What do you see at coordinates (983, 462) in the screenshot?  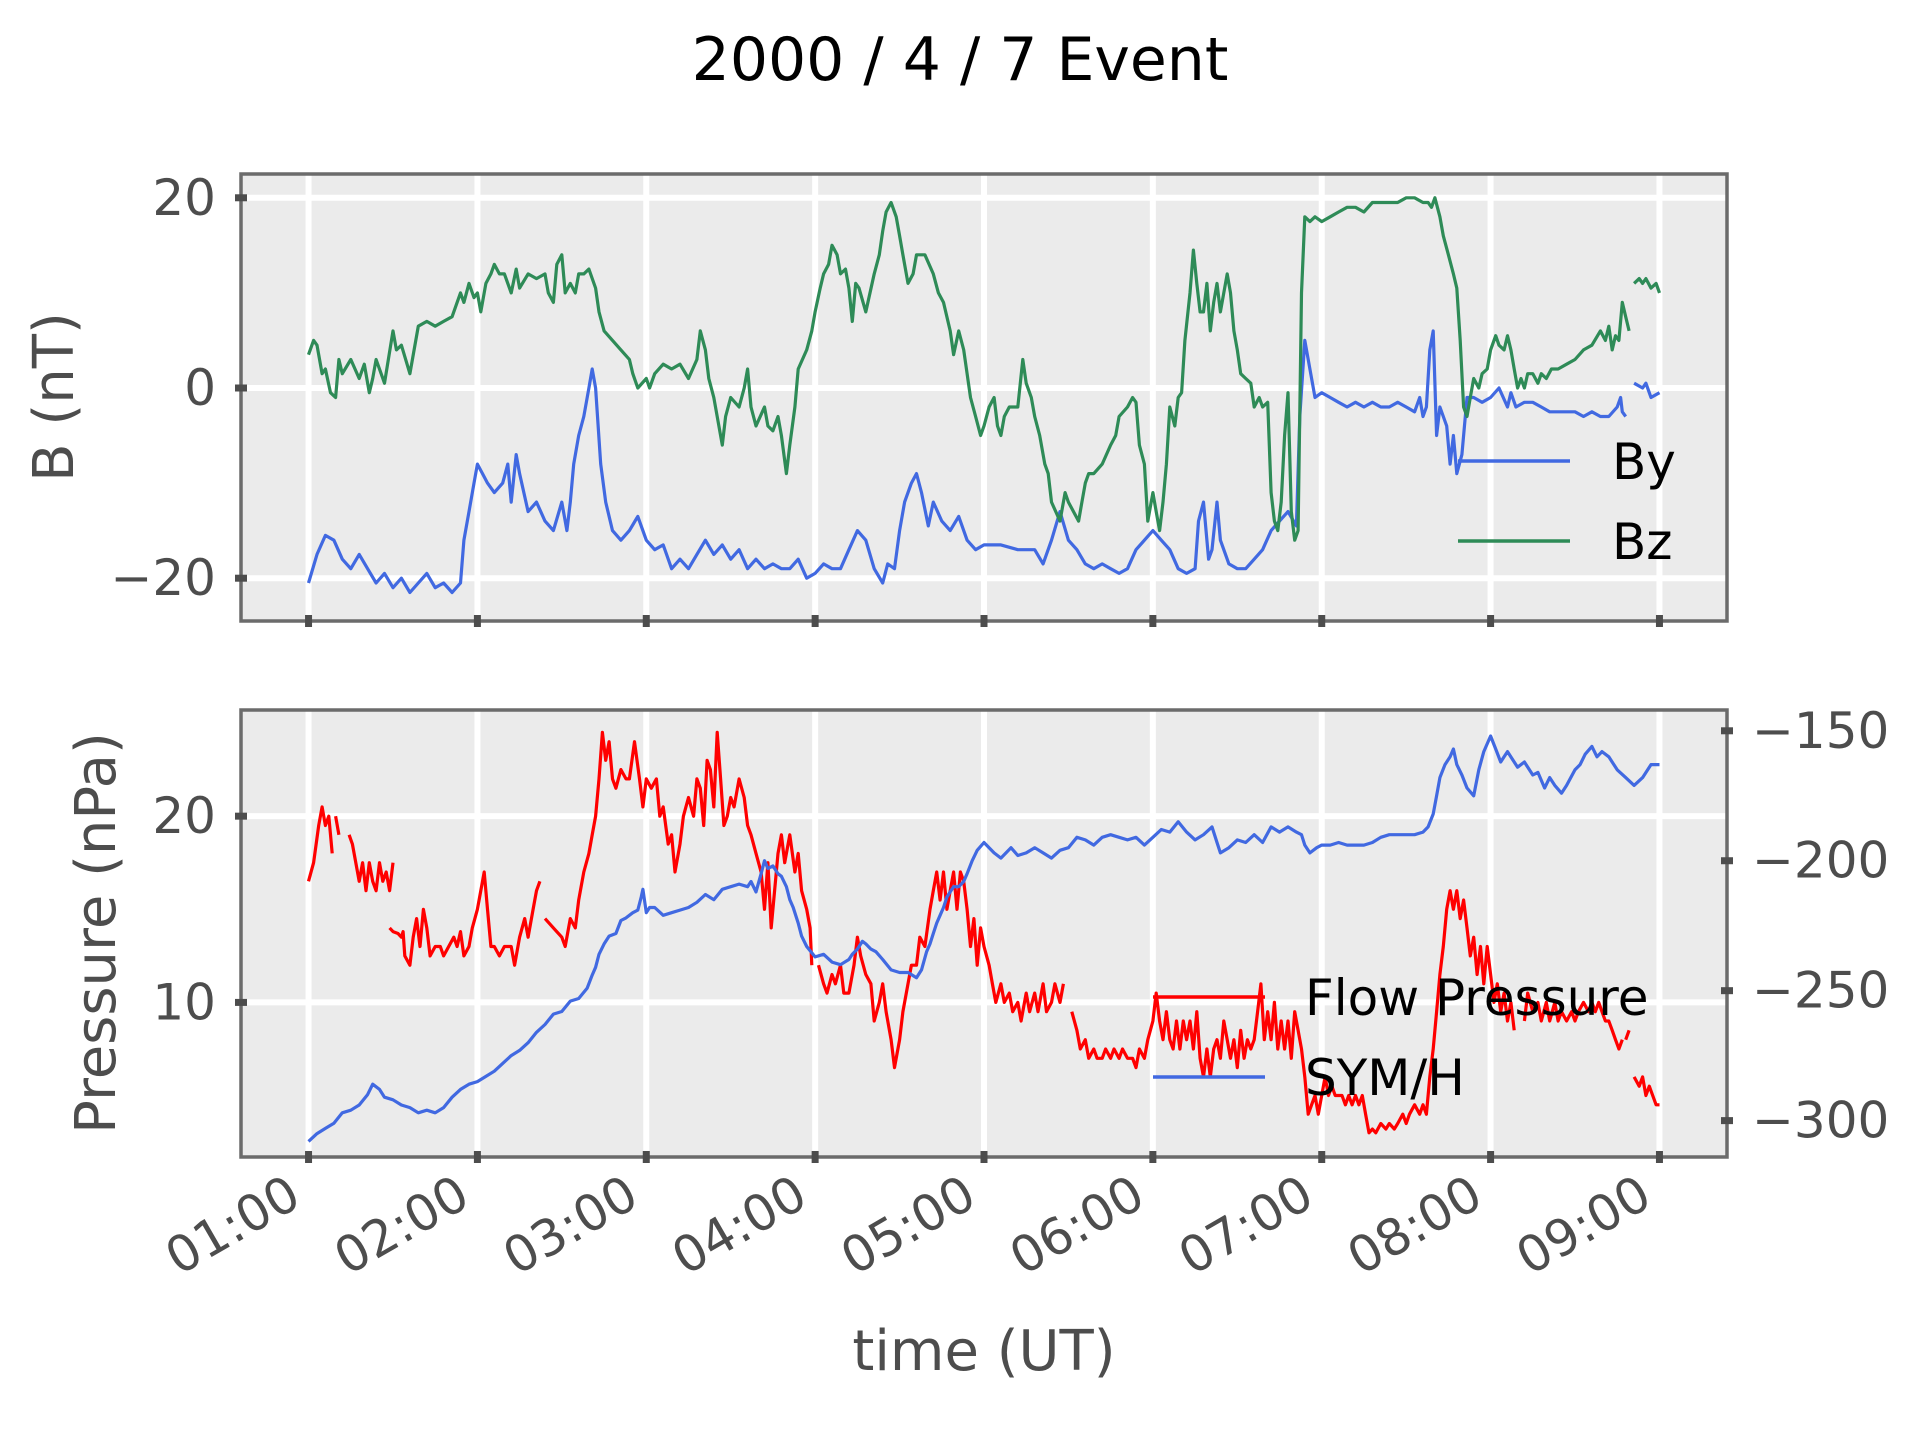 I see `series-line-by` at bounding box center [983, 462].